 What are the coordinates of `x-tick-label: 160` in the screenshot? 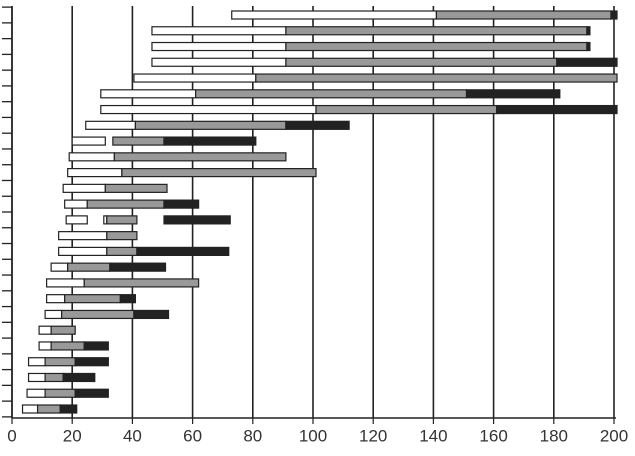 It's located at (493, 435).